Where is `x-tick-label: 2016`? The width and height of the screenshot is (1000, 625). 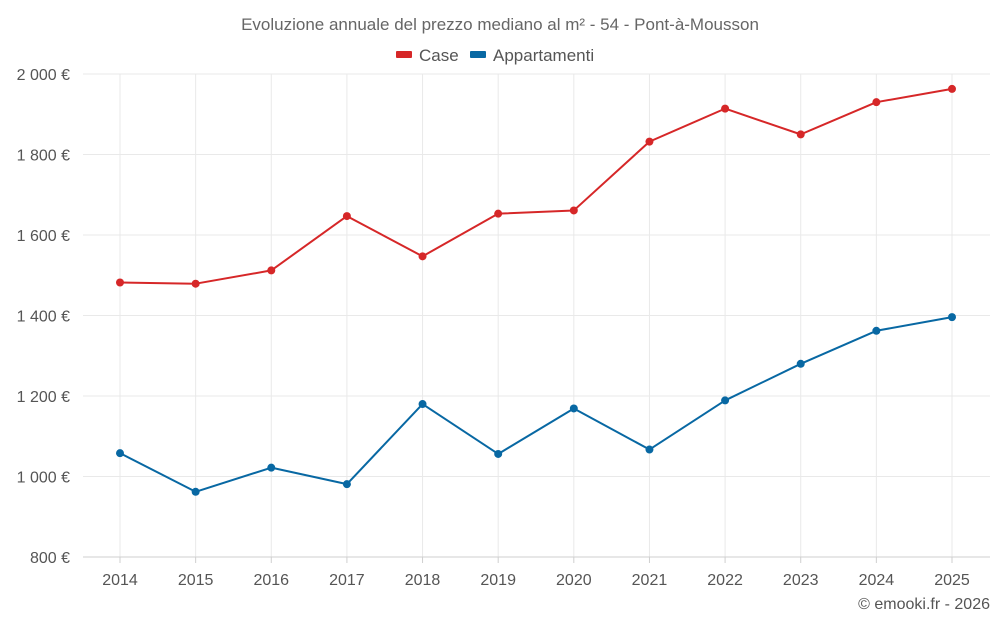 x-tick-label: 2016 is located at coordinates (271, 580).